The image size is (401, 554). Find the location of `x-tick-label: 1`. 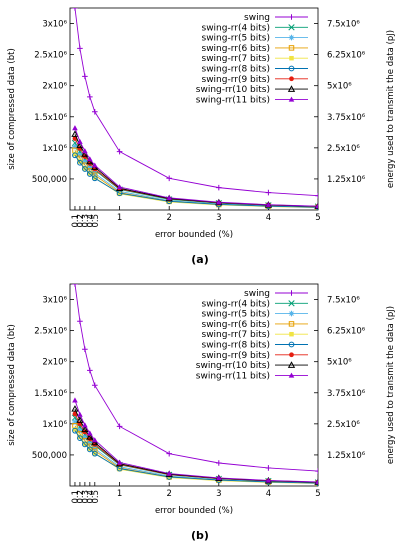

x-tick-label: 1 is located at coordinates (119, 494).